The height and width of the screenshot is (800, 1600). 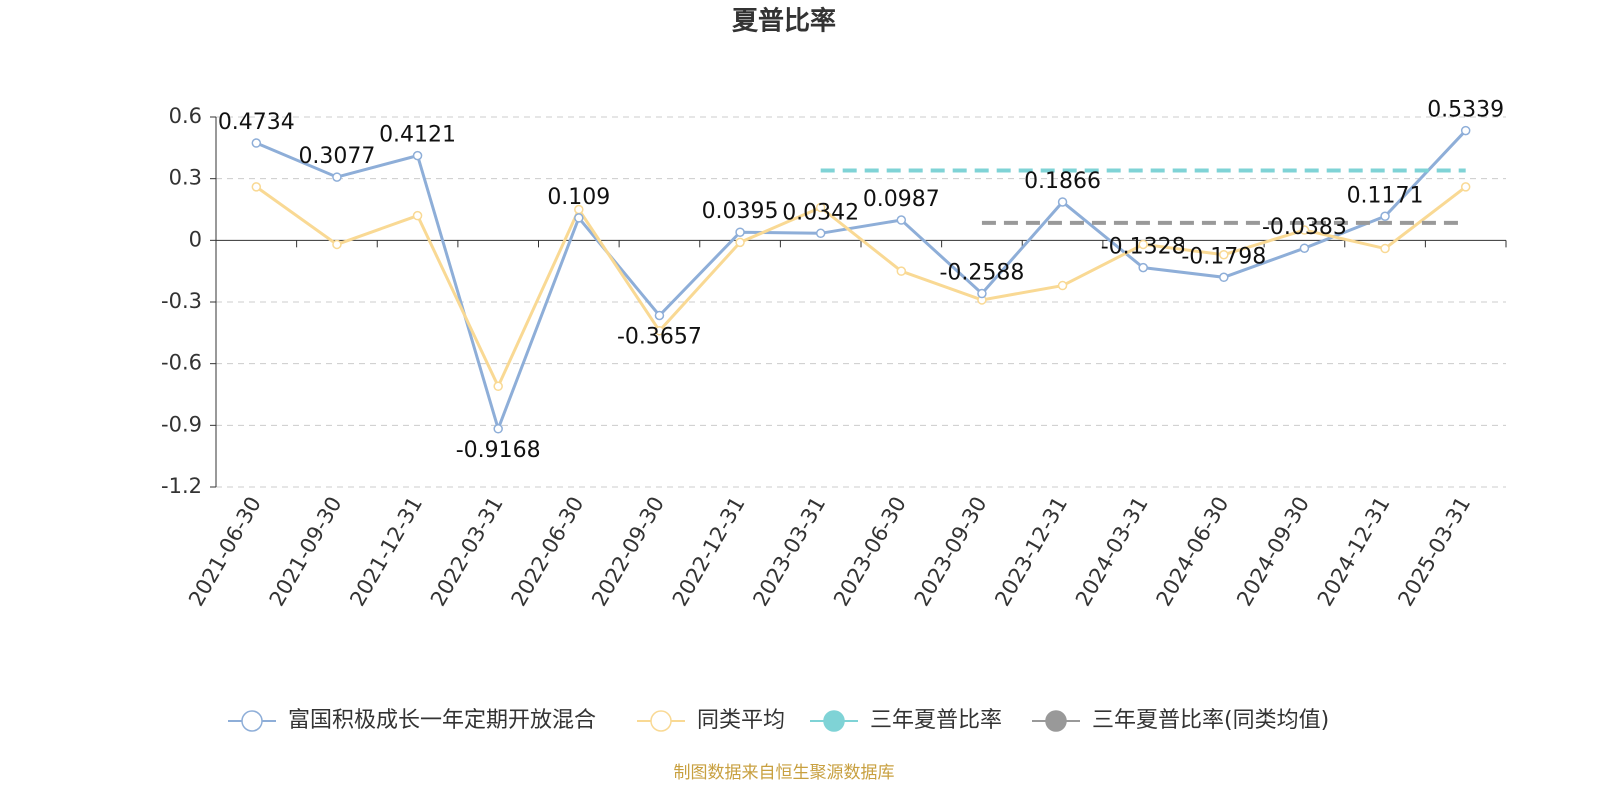 What do you see at coordinates (1354, 552) in the screenshot?
I see `x-tick-label: 2024-12-31` at bounding box center [1354, 552].